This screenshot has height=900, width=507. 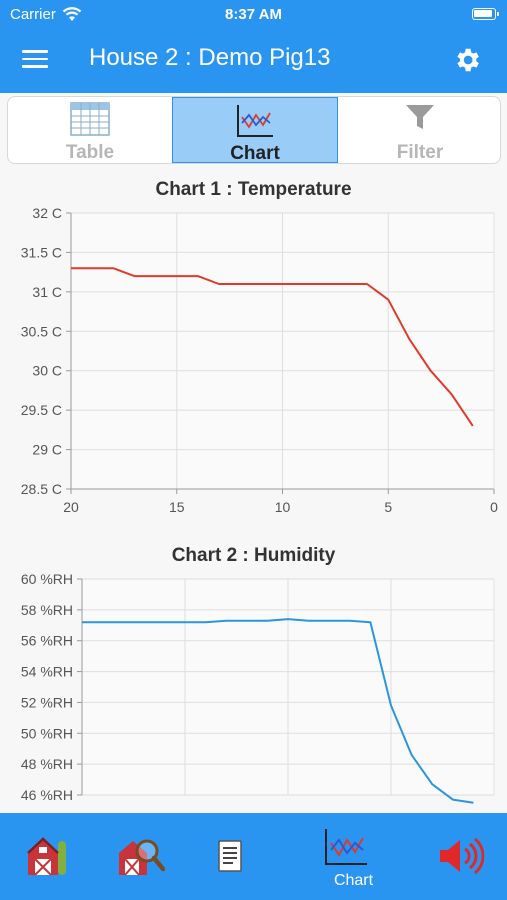 I want to click on y-tick-label: 30.5 C, so click(x=41, y=331).